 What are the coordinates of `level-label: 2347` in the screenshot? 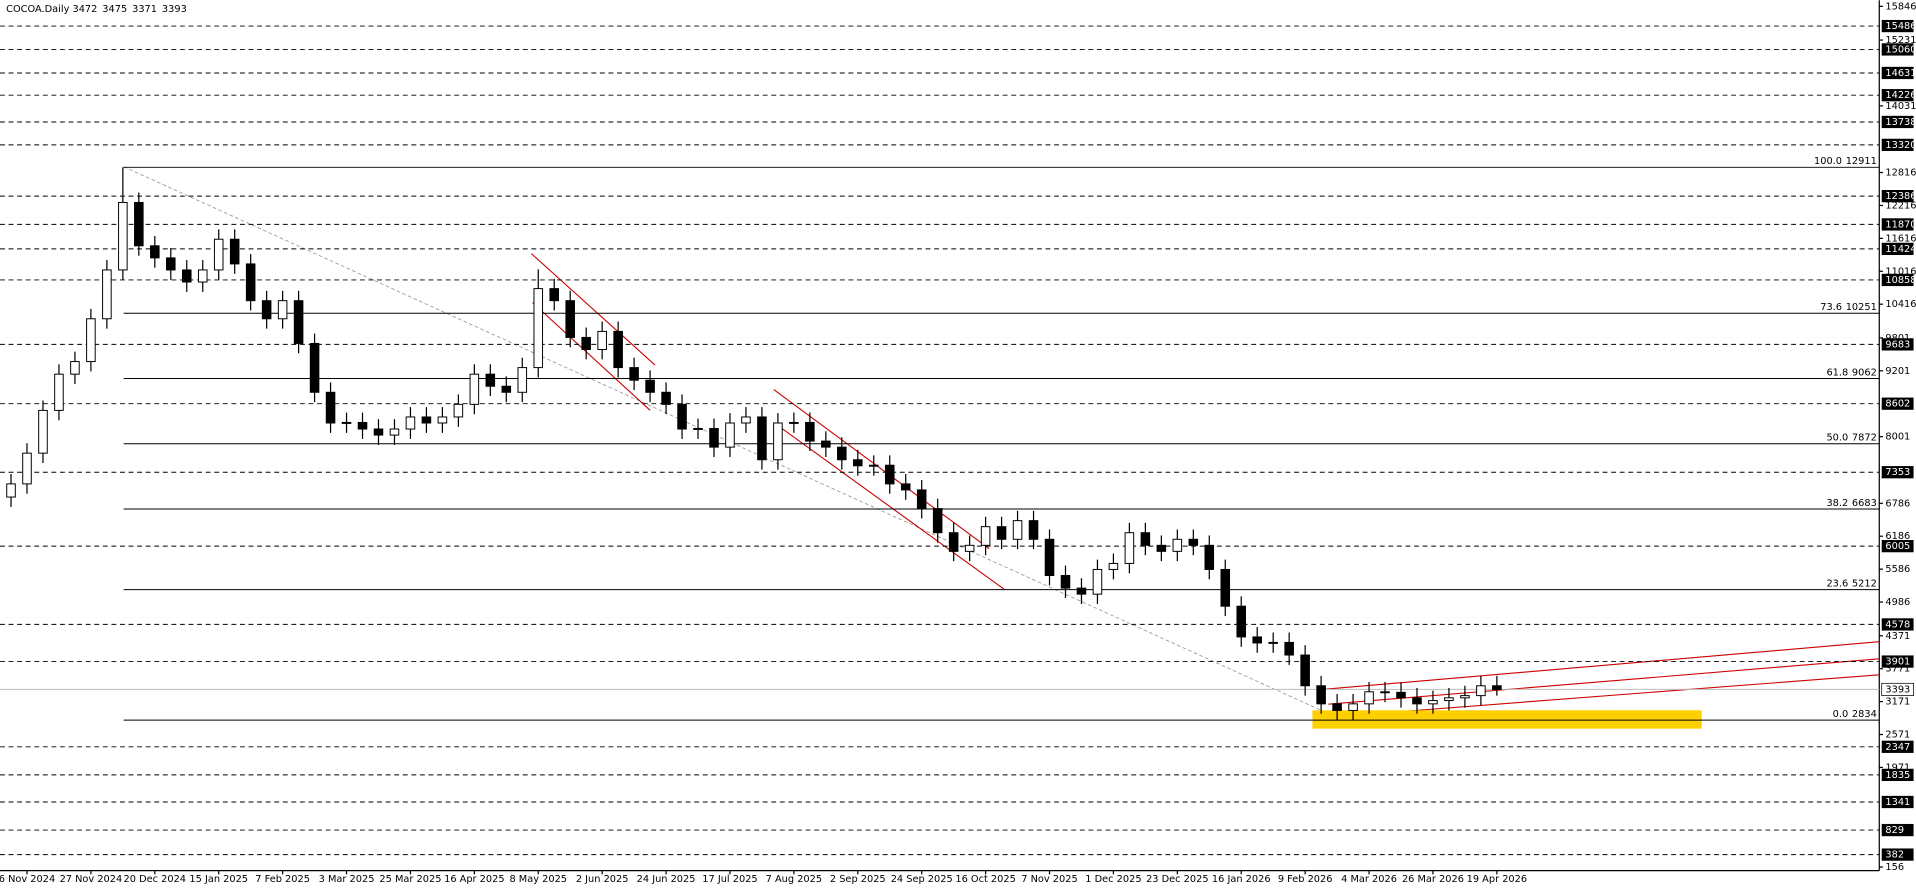 It's located at (1897, 747).